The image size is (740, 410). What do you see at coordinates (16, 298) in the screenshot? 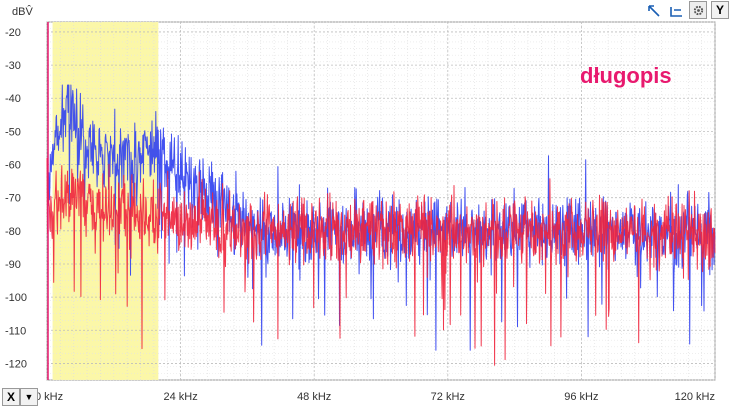
I see `y-tick-label: -100` at bounding box center [16, 298].